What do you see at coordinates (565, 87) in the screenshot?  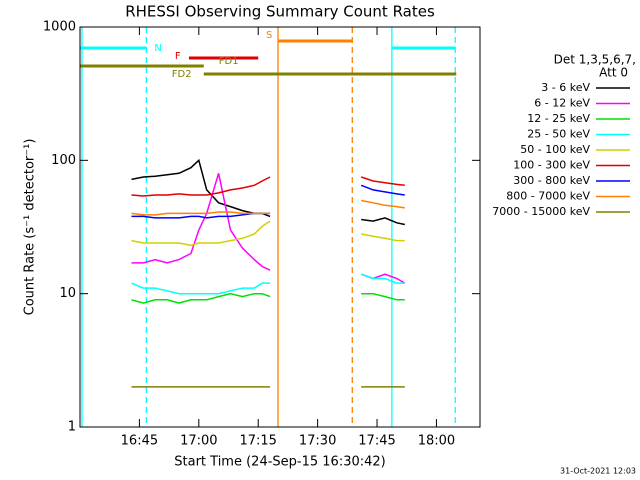 I see `legend-label: 3 - 6 keV` at bounding box center [565, 87].